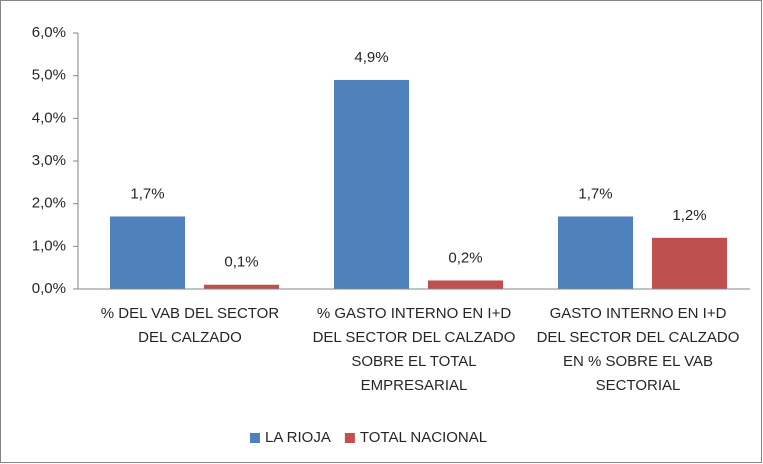 This screenshot has width=763, height=464. What do you see at coordinates (49, 160) in the screenshot?
I see `y-tick-label: 3,0%` at bounding box center [49, 160].